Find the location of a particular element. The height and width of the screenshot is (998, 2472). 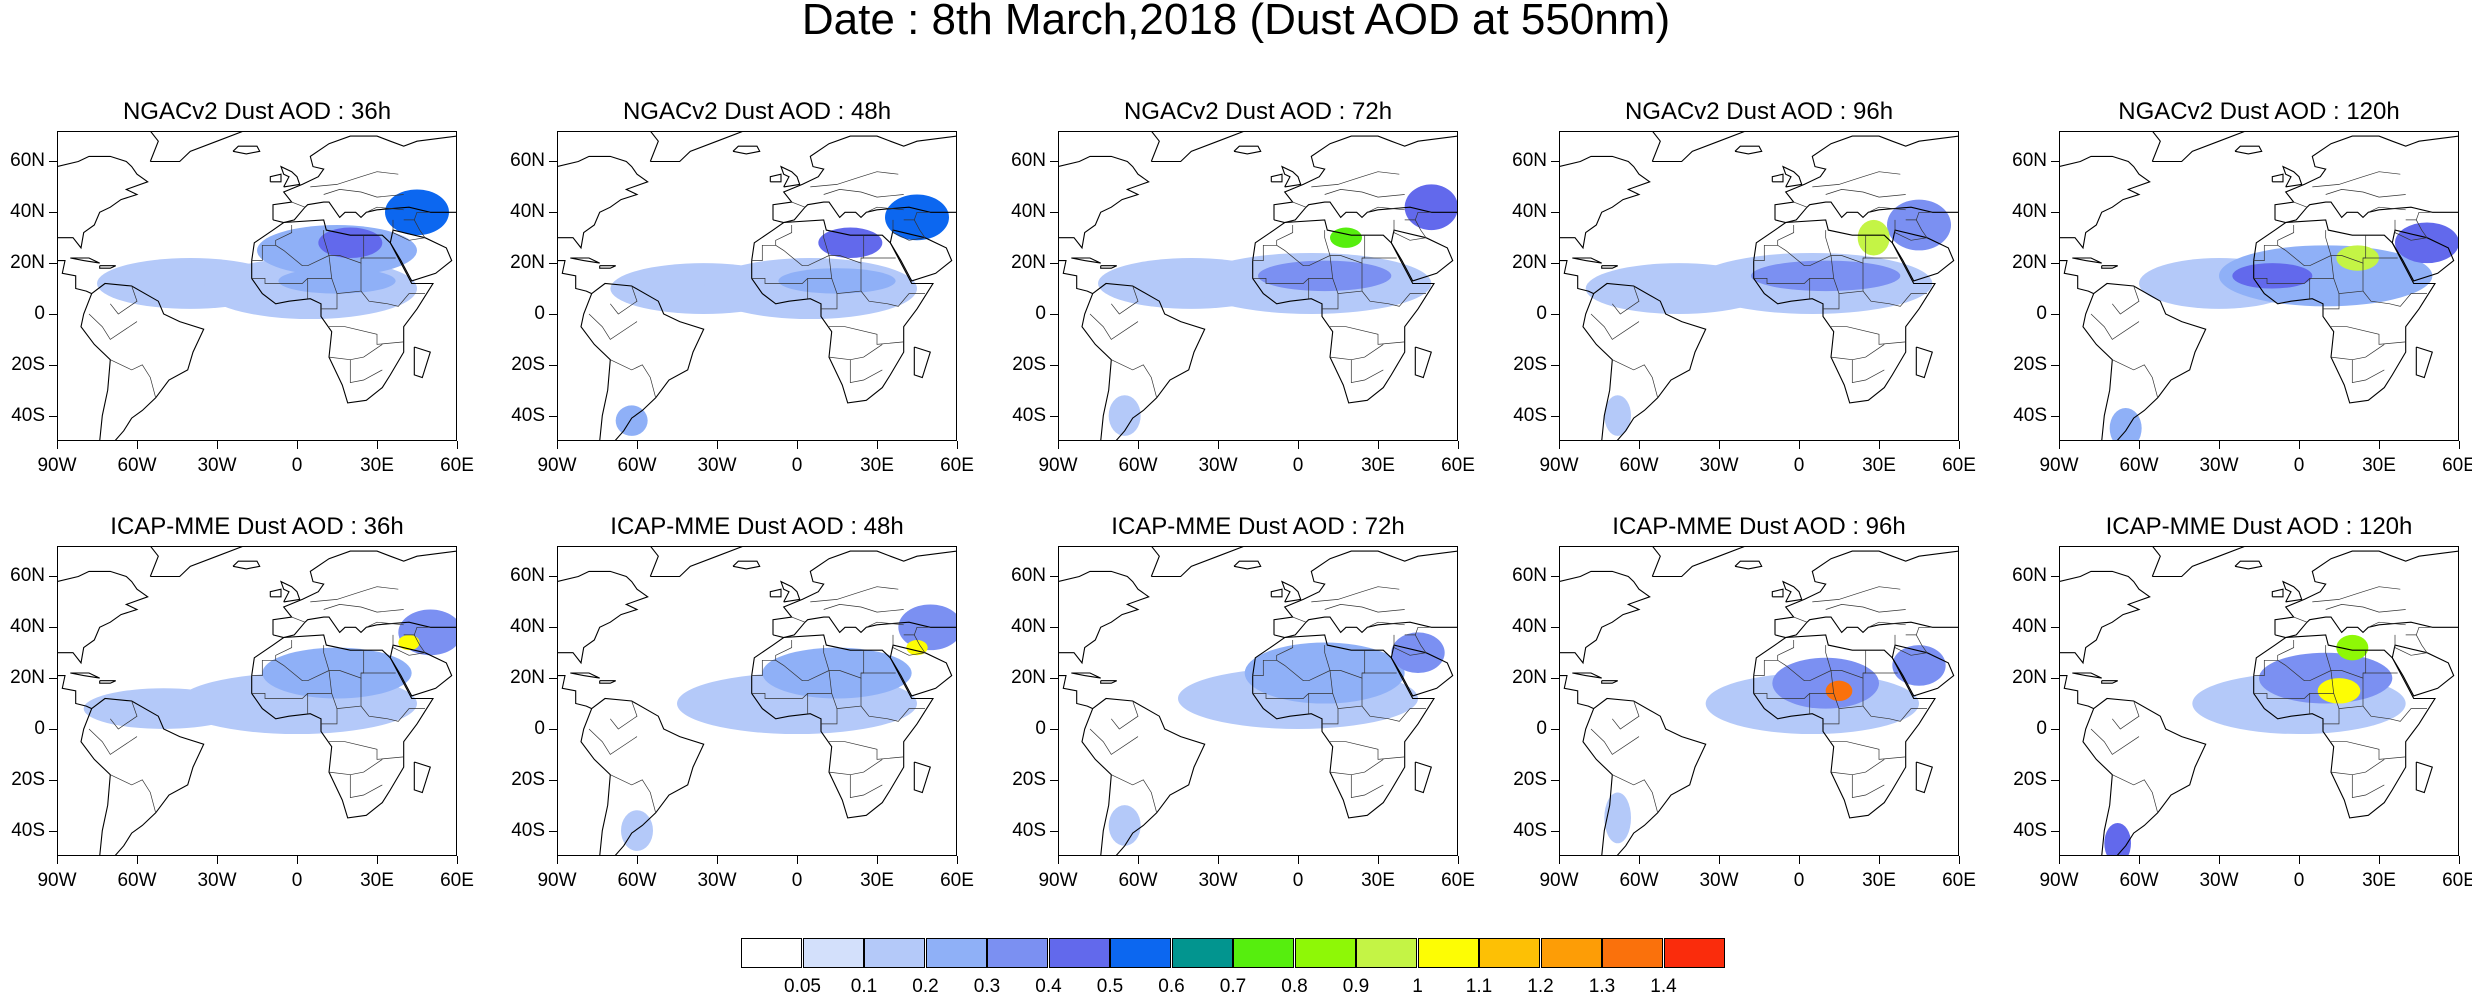

lon-label: 90W is located at coordinates (1058, 880).